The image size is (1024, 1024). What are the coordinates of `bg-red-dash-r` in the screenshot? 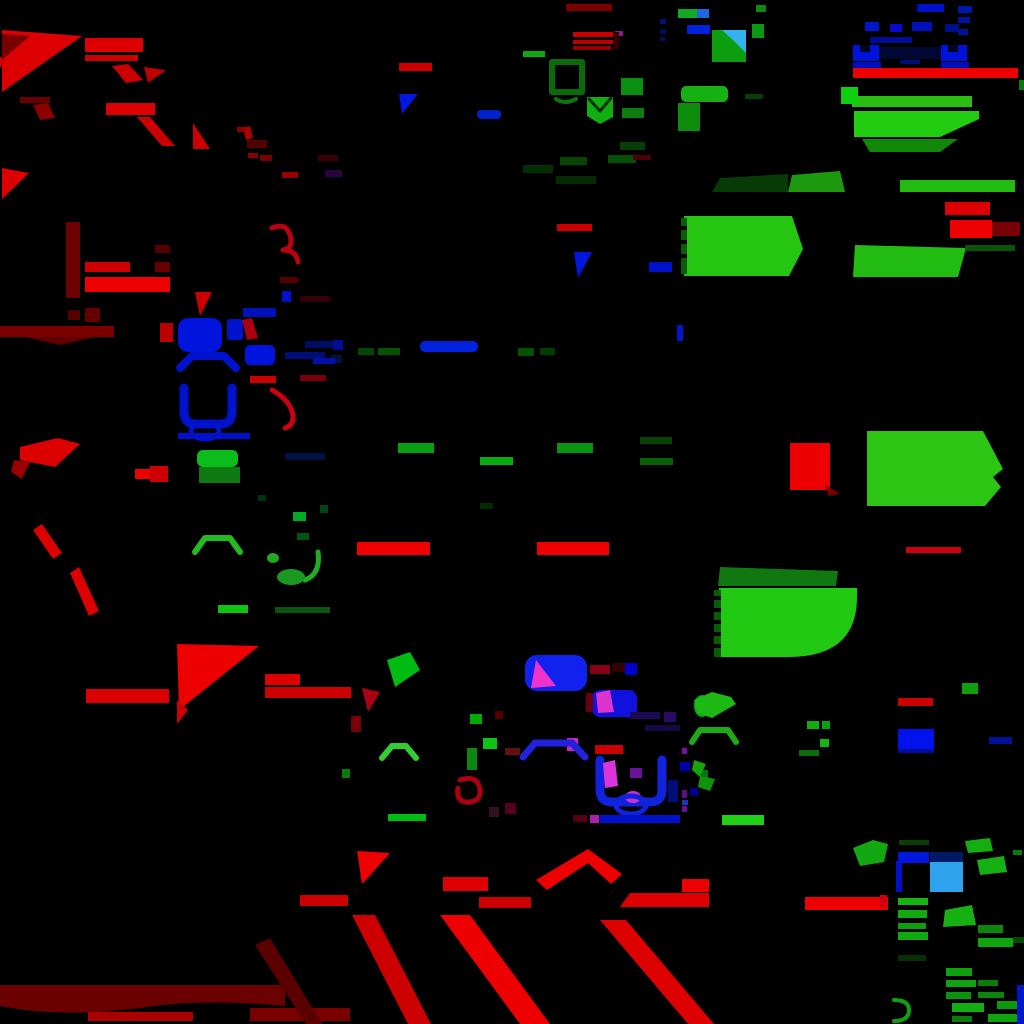 It's located at (313, 378).